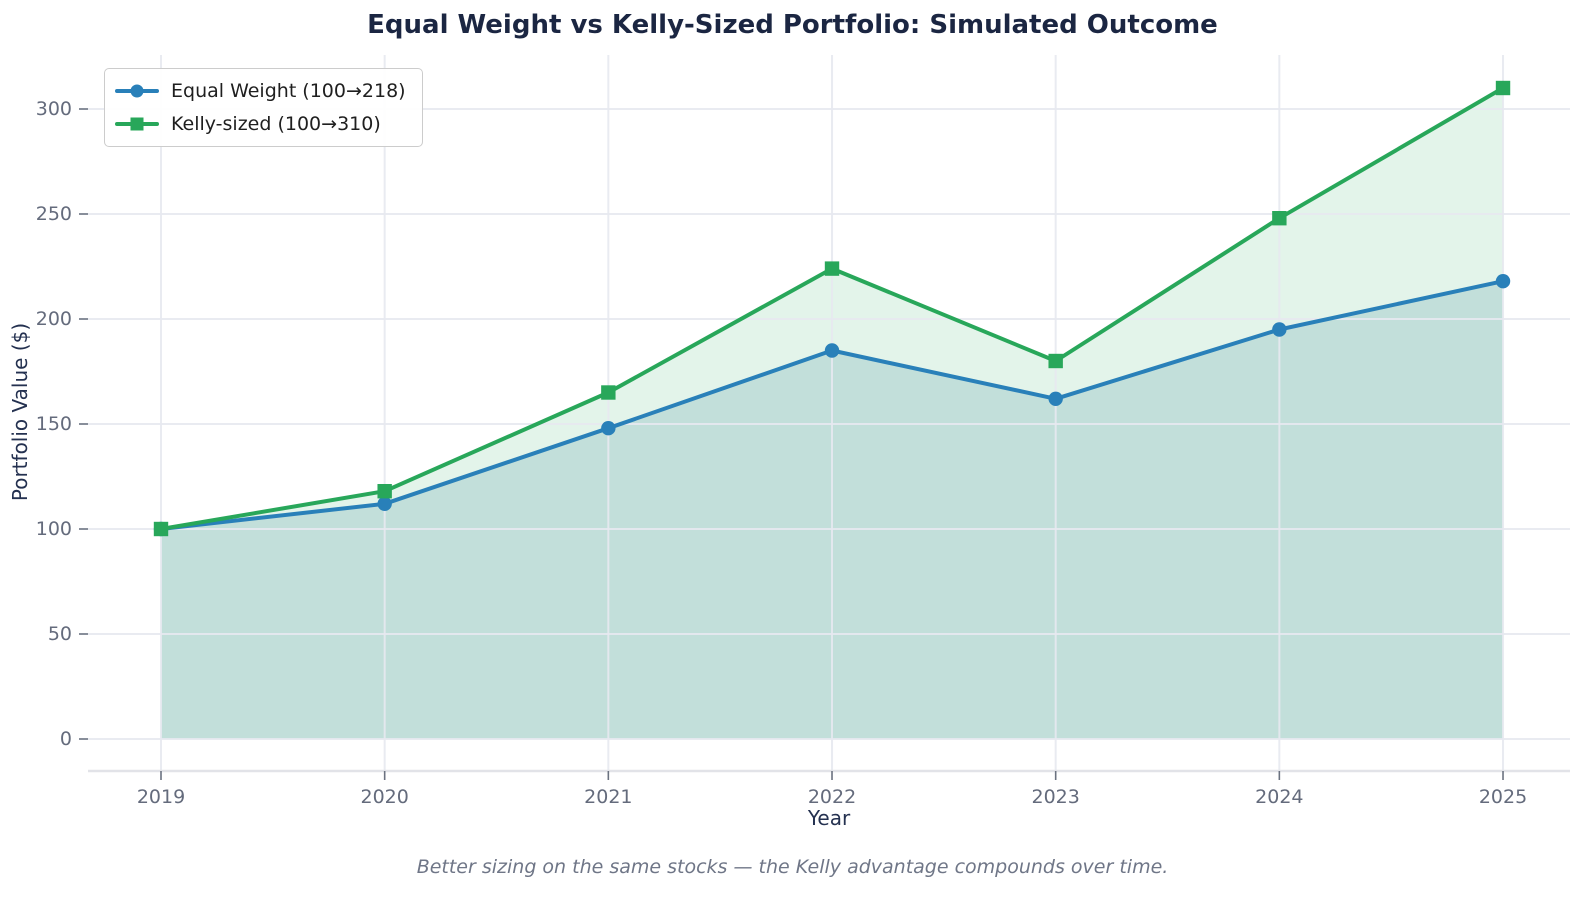 Image resolution: width=1585 pixels, height=902 pixels. Describe the element at coordinates (1503, 797) in the screenshot. I see `x-tick-label: 2025` at that location.